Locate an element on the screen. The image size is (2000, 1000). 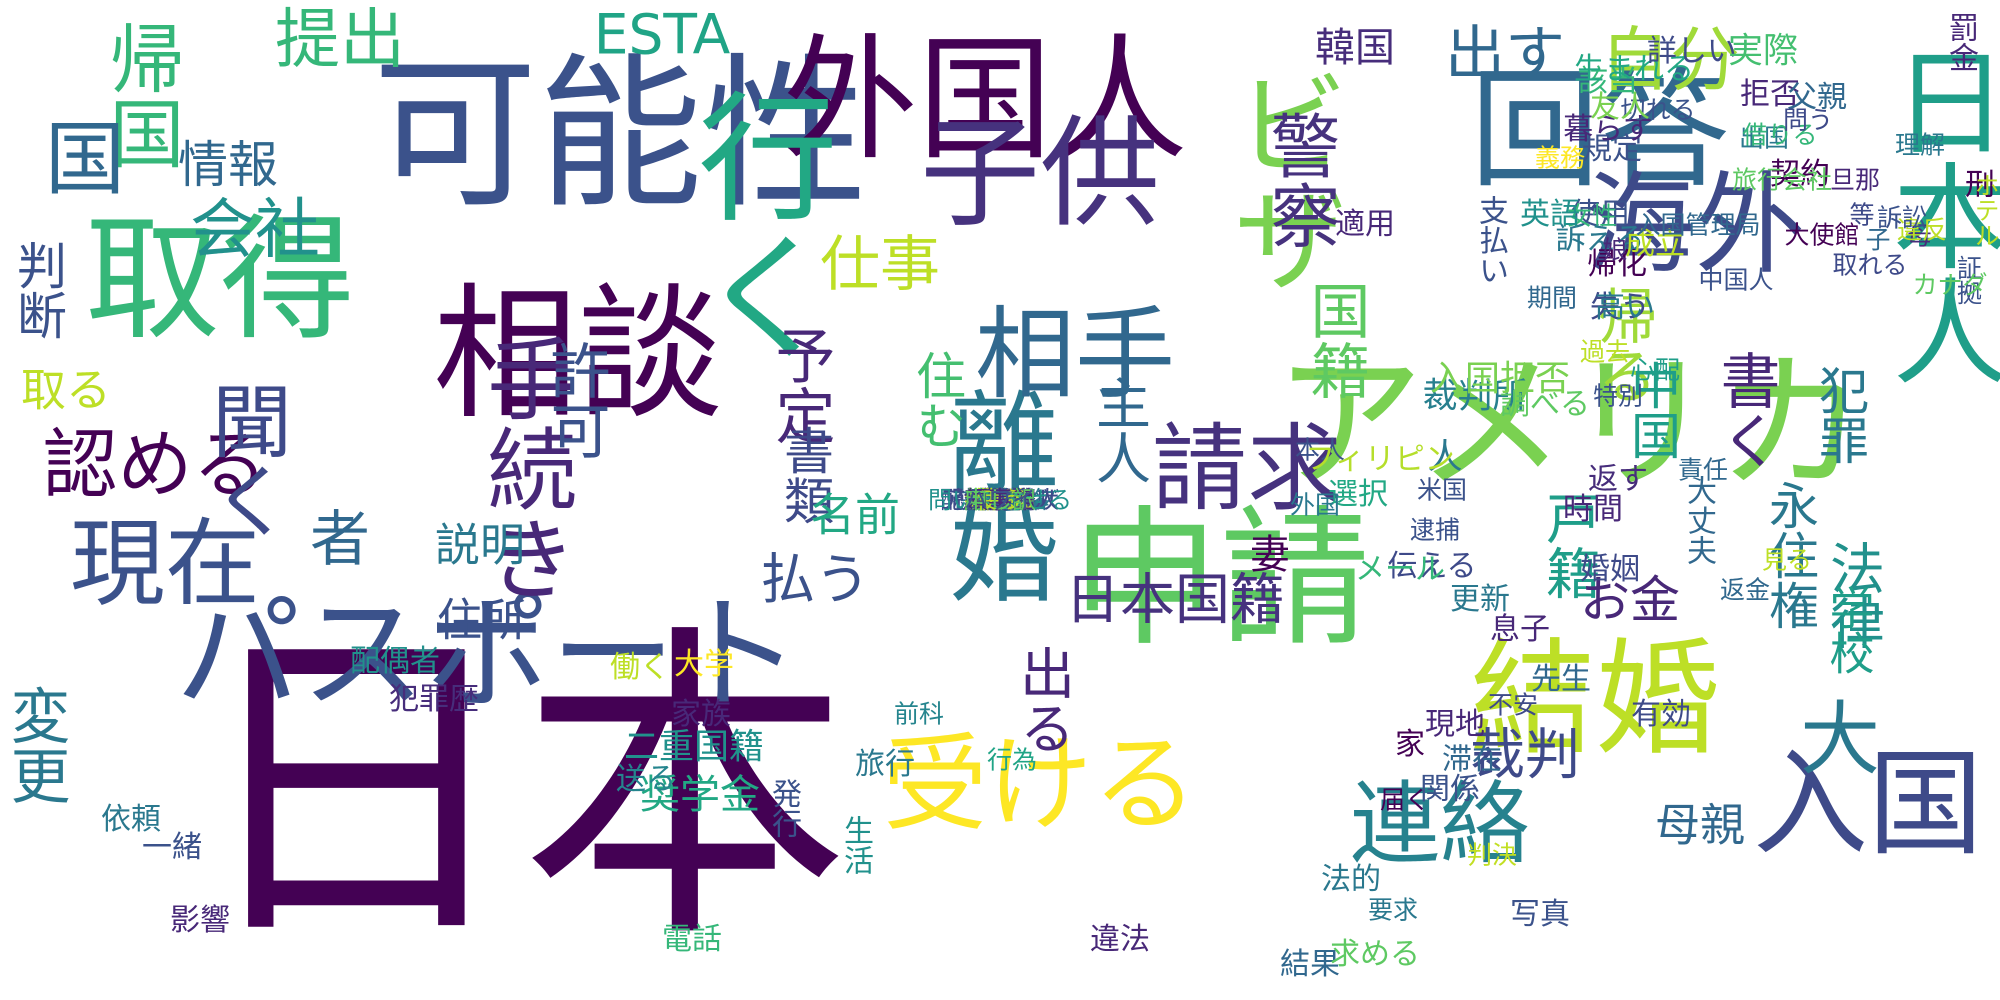
word-147: 旅行会社 is located at coordinates (1782, 180).